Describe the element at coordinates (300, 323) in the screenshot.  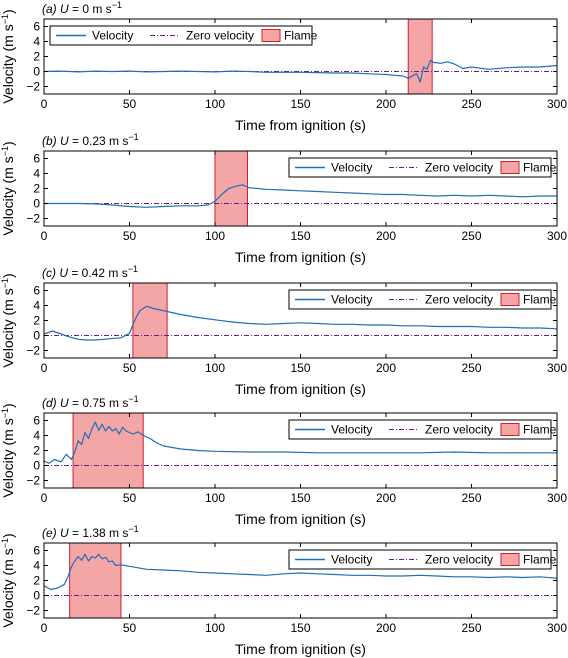
I see `panel-c-velocity-line` at that location.